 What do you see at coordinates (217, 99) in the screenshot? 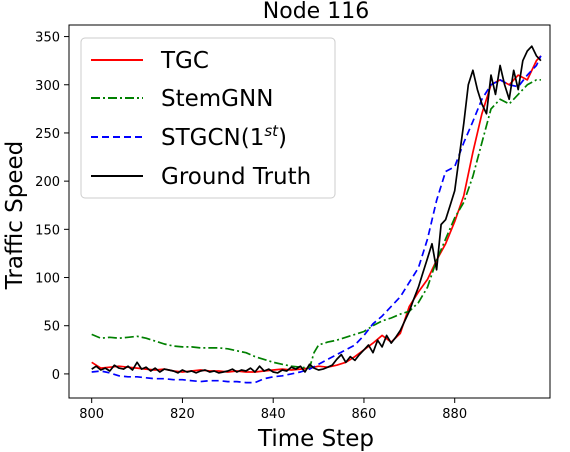
I see `legend-label-1: StemGNN` at bounding box center [217, 99].